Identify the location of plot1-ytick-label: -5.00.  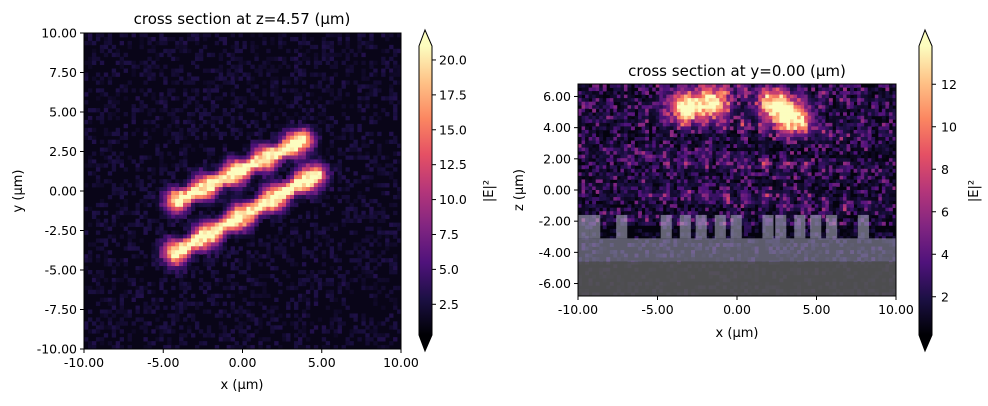
(61, 270).